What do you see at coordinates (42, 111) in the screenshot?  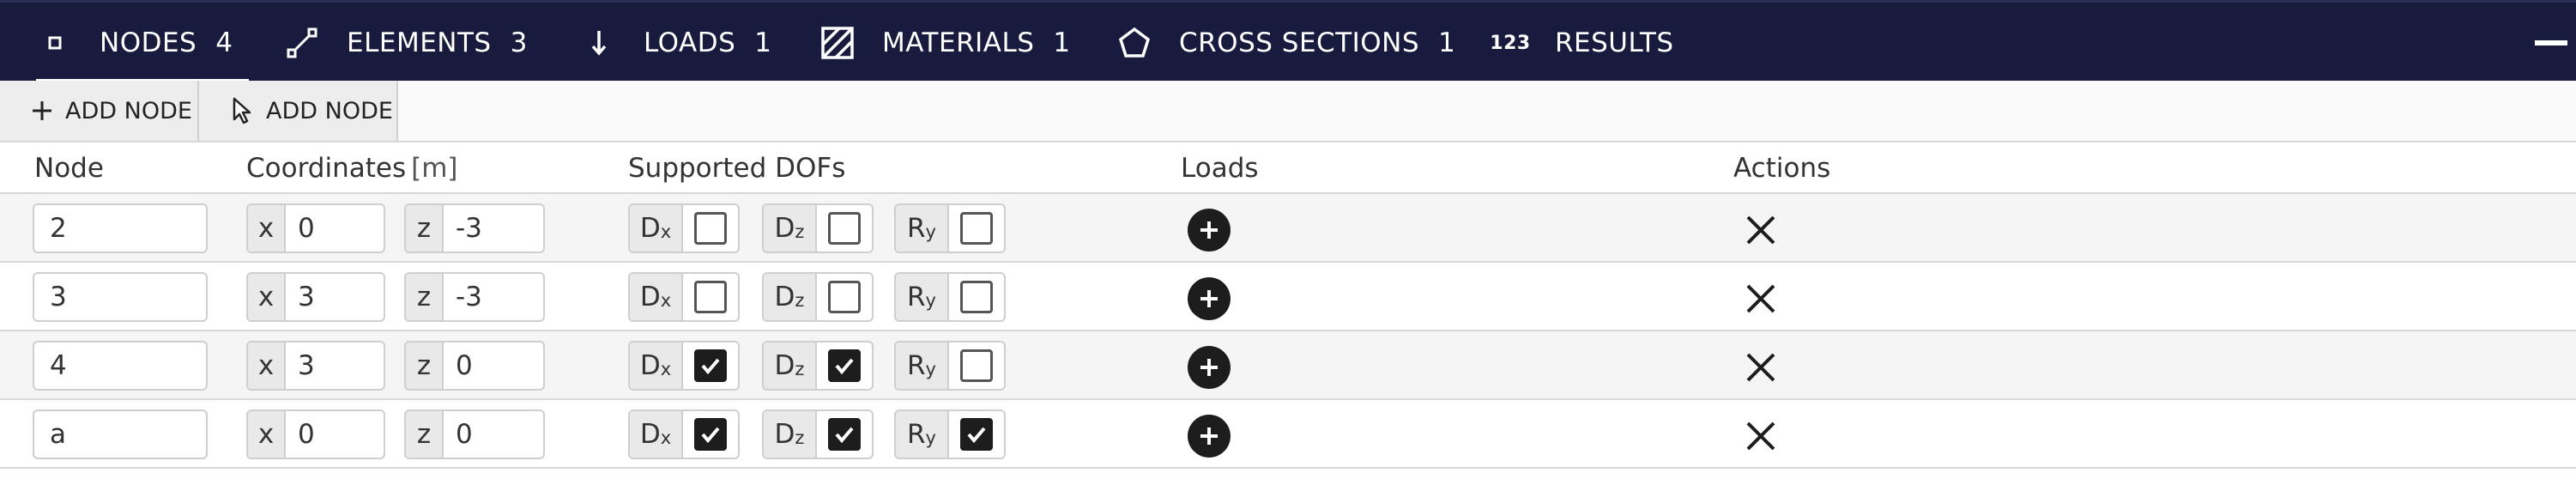 I see `plus-icon` at bounding box center [42, 111].